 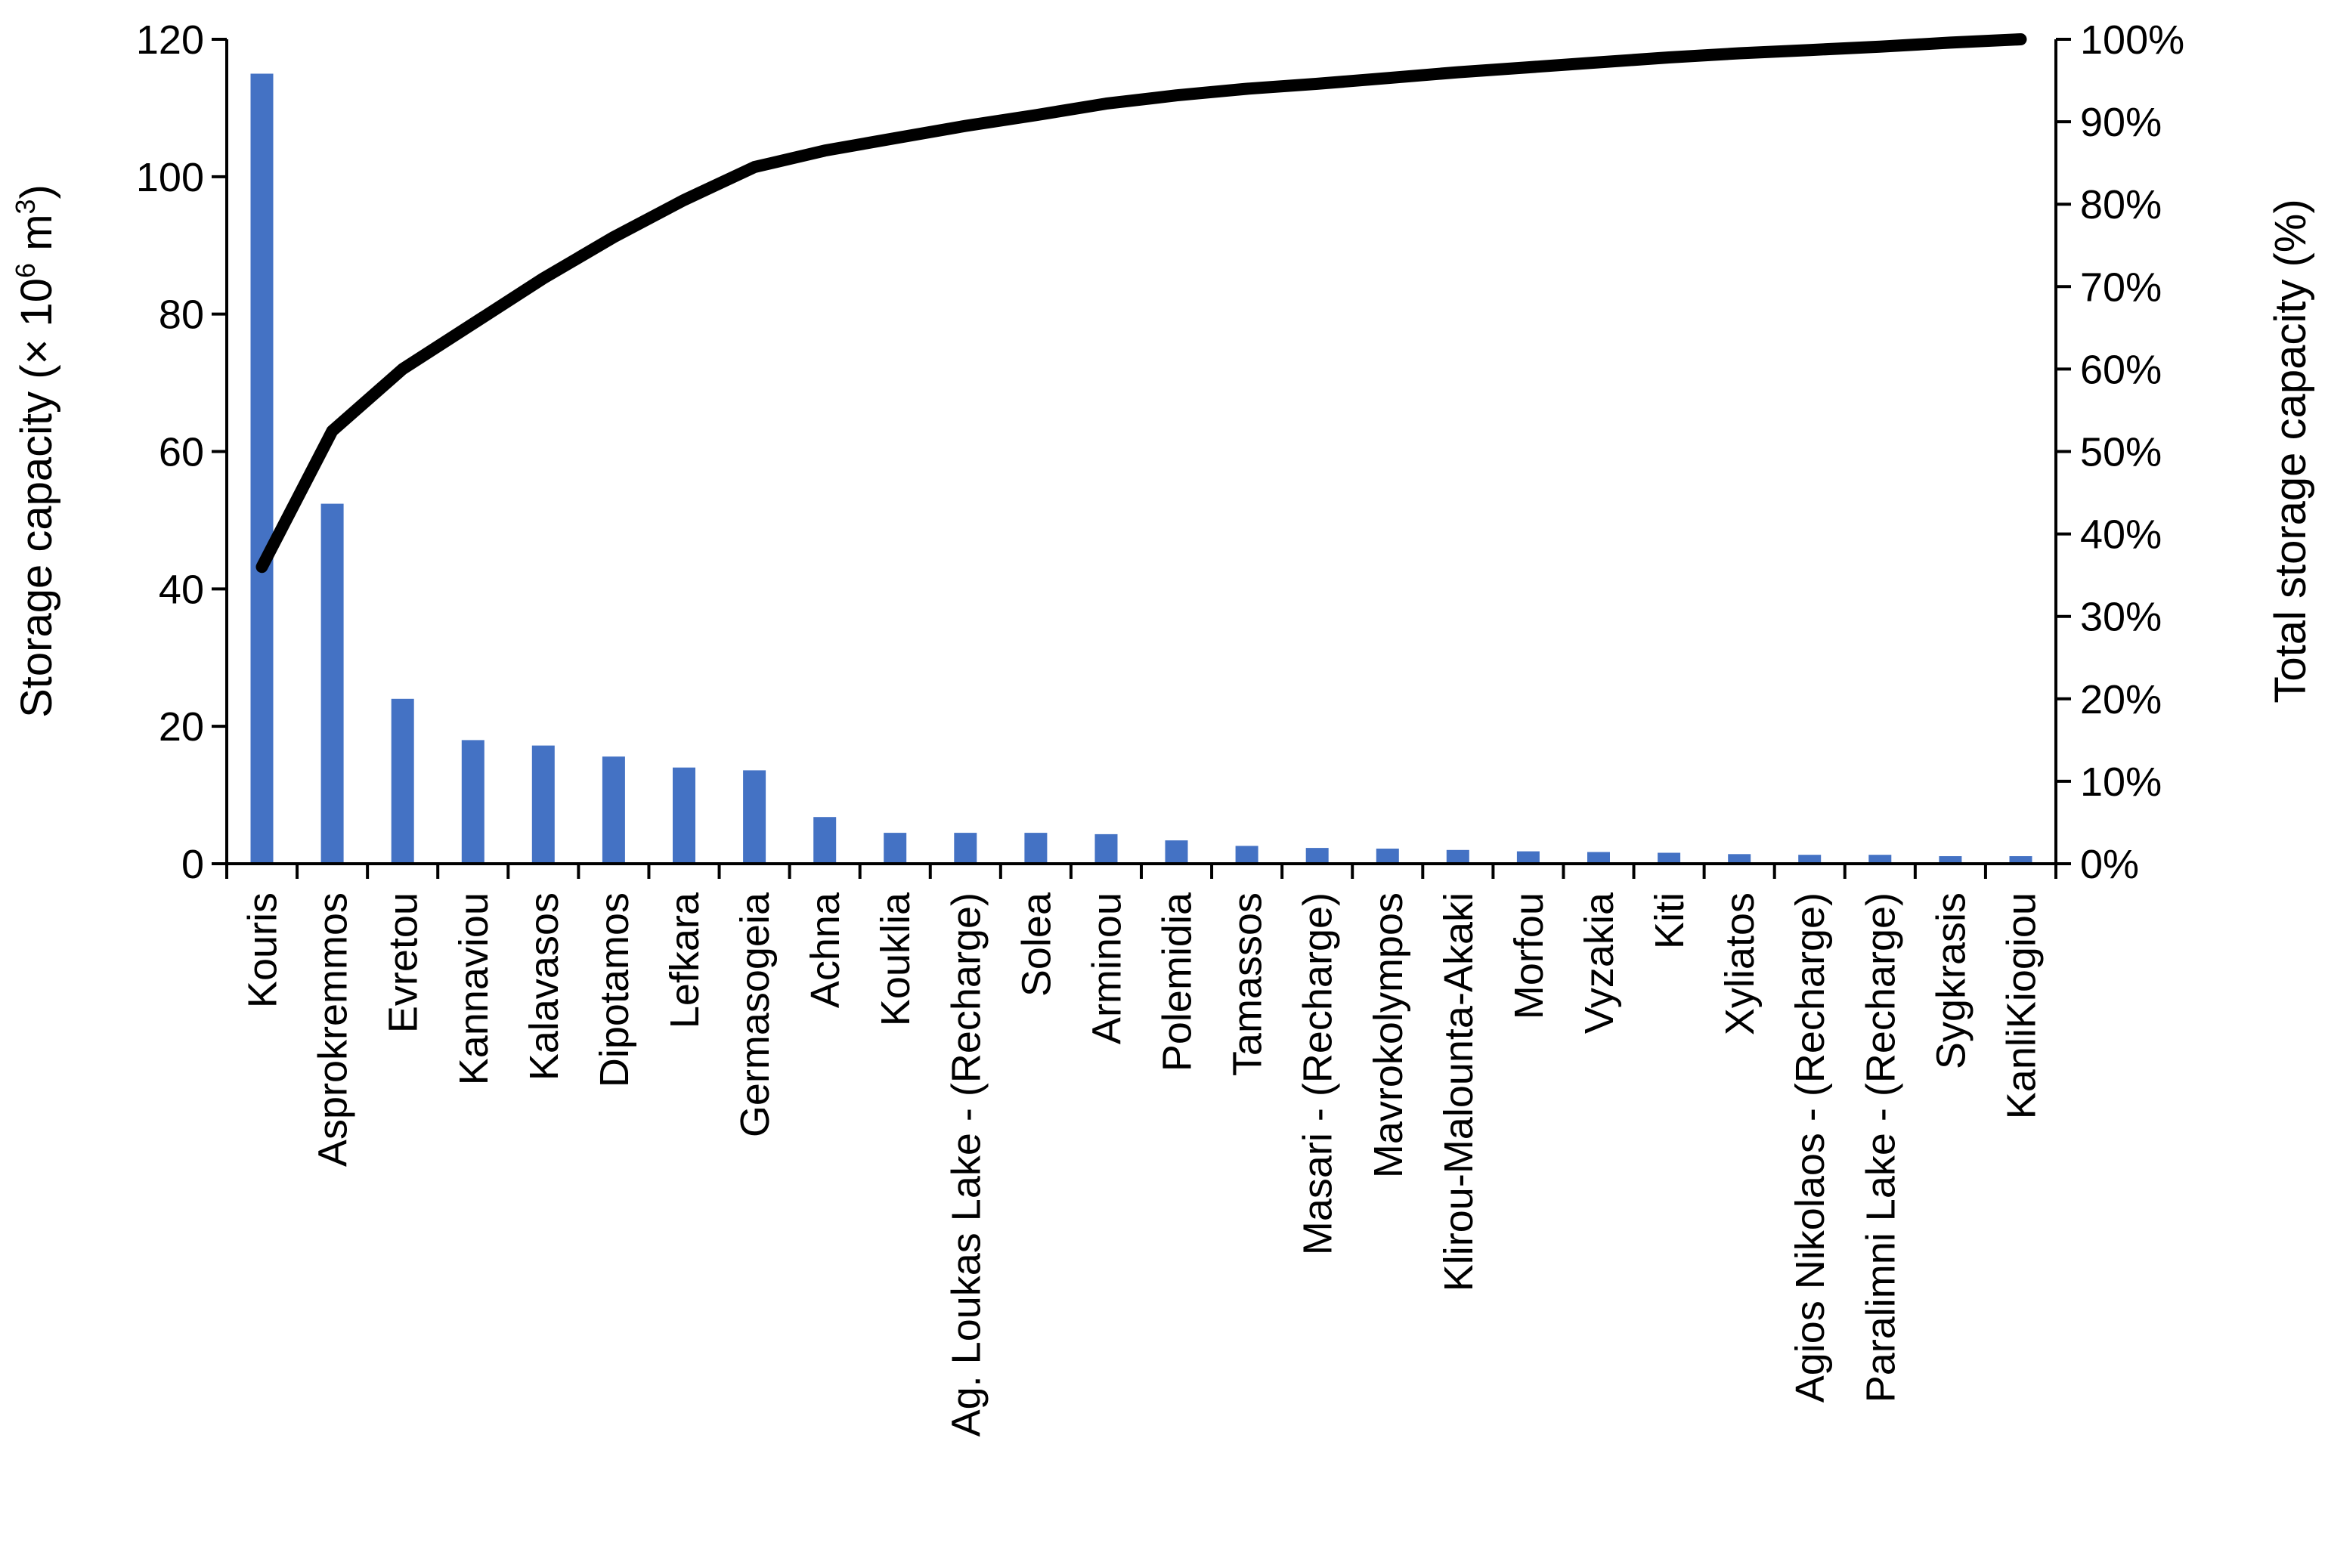 I want to click on bar-ag-loukas-lake-recharge-, so click(x=965, y=848).